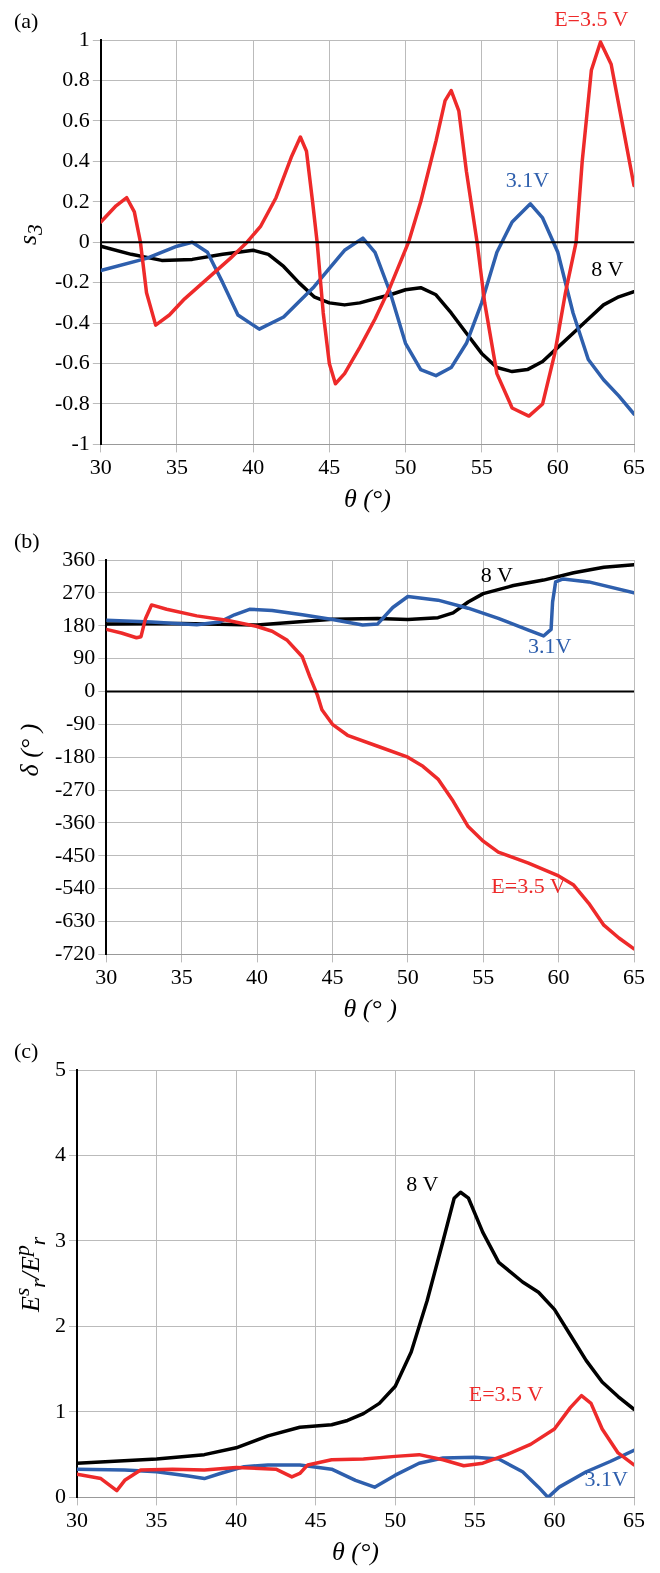 Image resolution: width=660 pixels, height=1573 pixels. What do you see at coordinates (27, 541) in the screenshot?
I see `chart-title: (b)` at bounding box center [27, 541].